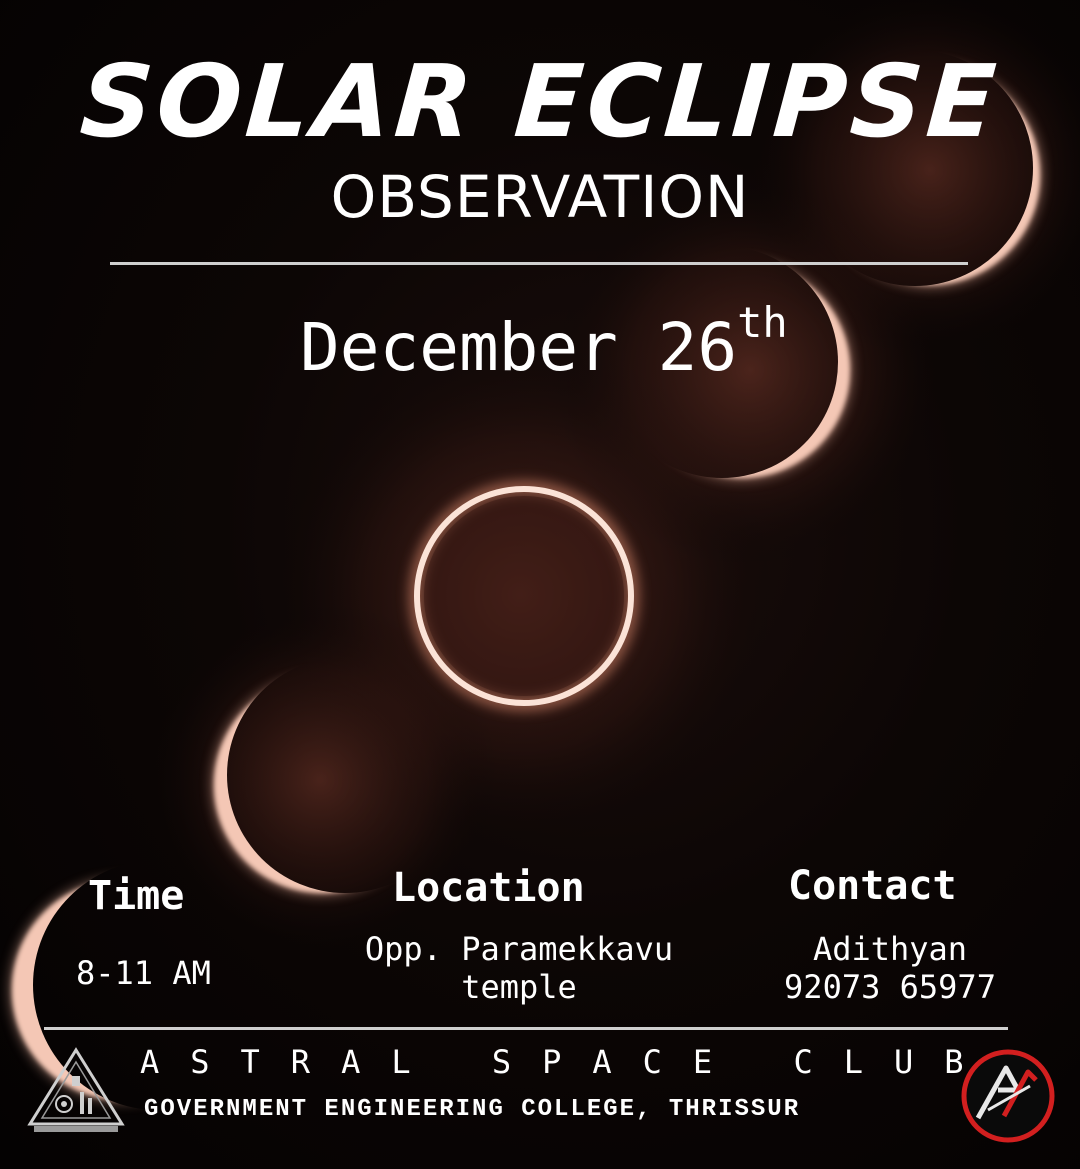 Image resolution: width=1080 pixels, height=1169 pixels. I want to click on poster-subtitle: OBSERVATION, so click(540, 197).